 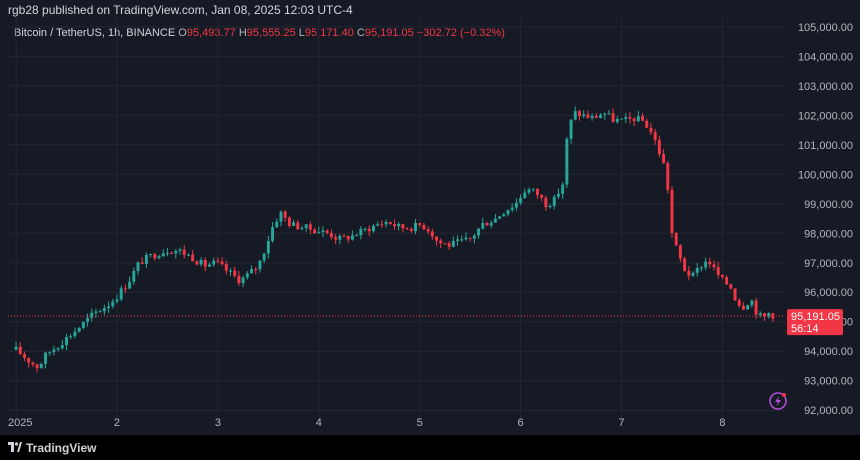 I want to click on time-tick-label: 8, so click(x=722, y=423).